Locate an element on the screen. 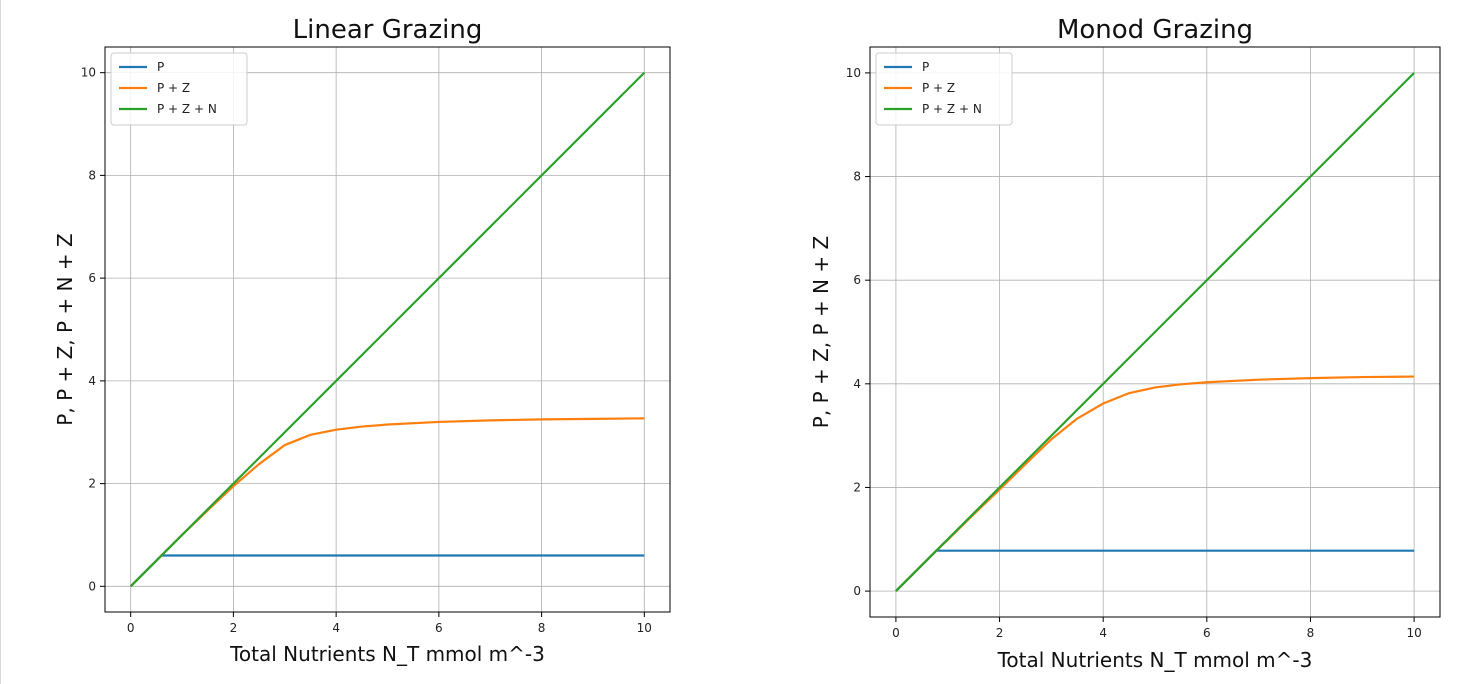 The width and height of the screenshot is (1462, 684). chart-title: Linear Grazing is located at coordinates (388, 30).